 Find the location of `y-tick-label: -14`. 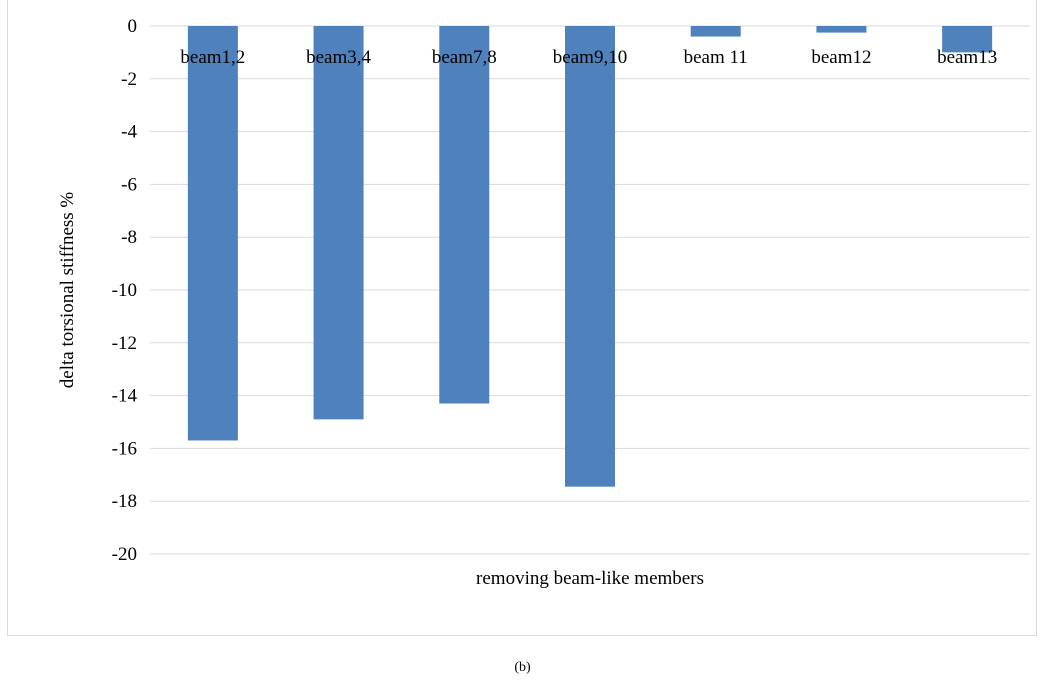

y-tick-label: -14 is located at coordinates (125, 396).